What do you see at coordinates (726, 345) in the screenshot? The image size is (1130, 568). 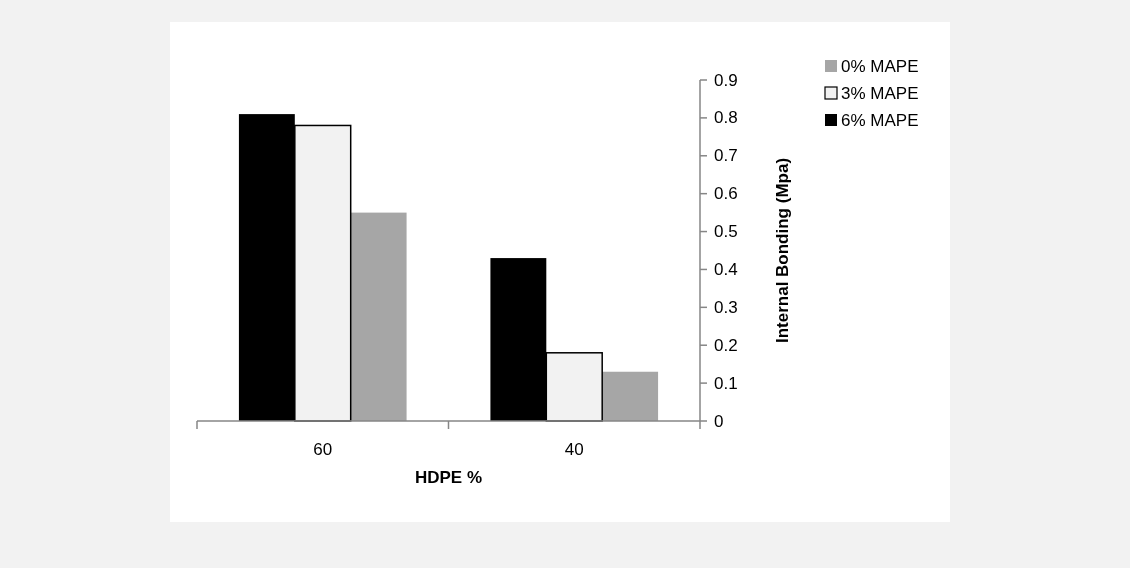 I see `y-tick-label: 0.2` at bounding box center [726, 345].